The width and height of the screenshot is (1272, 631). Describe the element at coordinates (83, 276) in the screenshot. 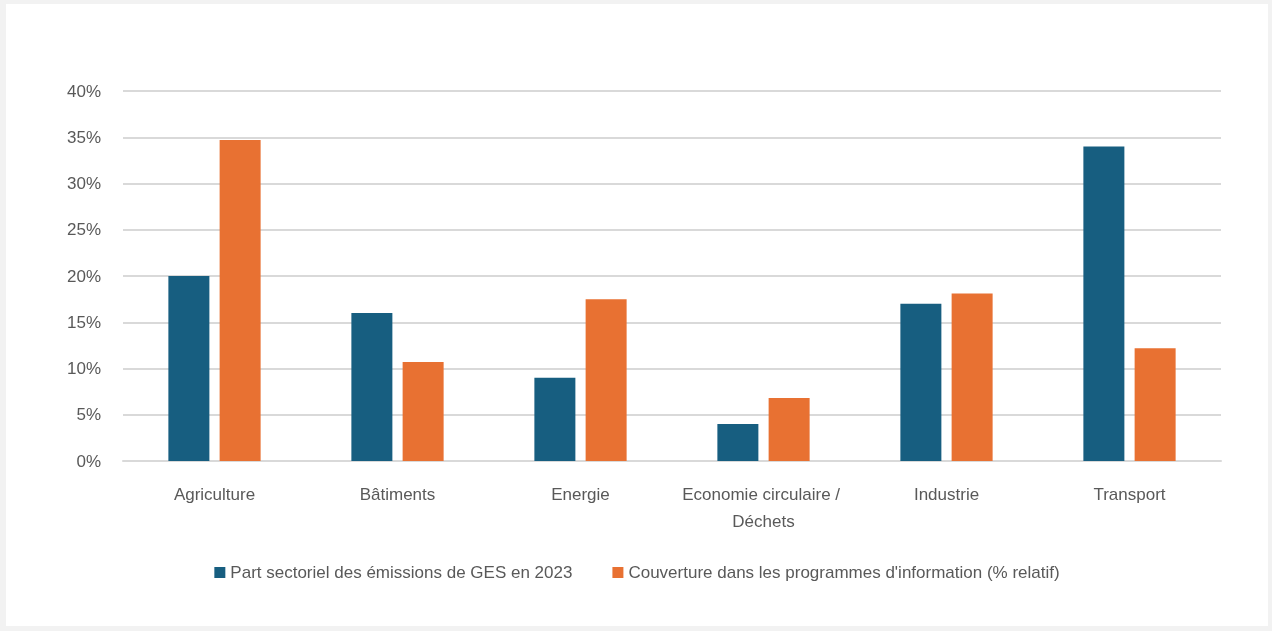

I see `y-tick-label: 20%` at that location.